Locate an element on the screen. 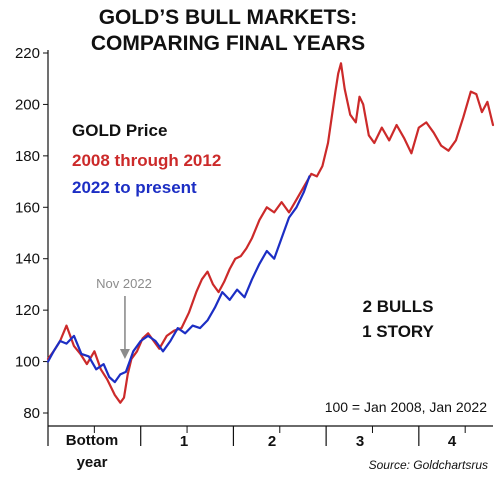 The width and height of the screenshot is (498, 478). y-tick-marks is located at coordinates (45, 233).